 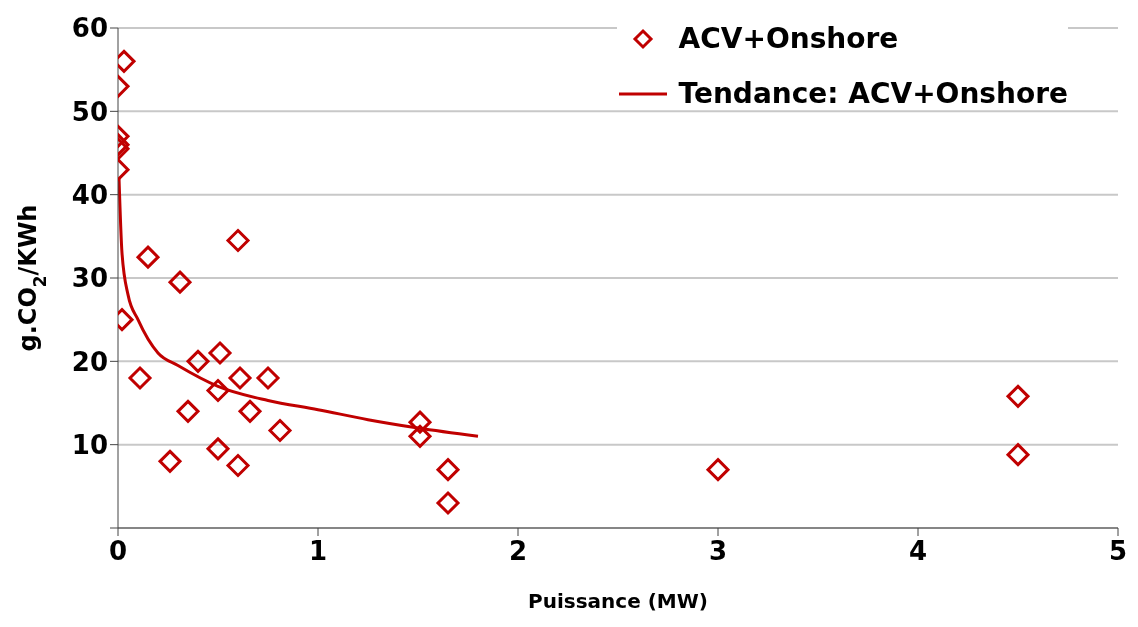 I want to click on x-axis-title: Puissance (MW), so click(x=618, y=601).